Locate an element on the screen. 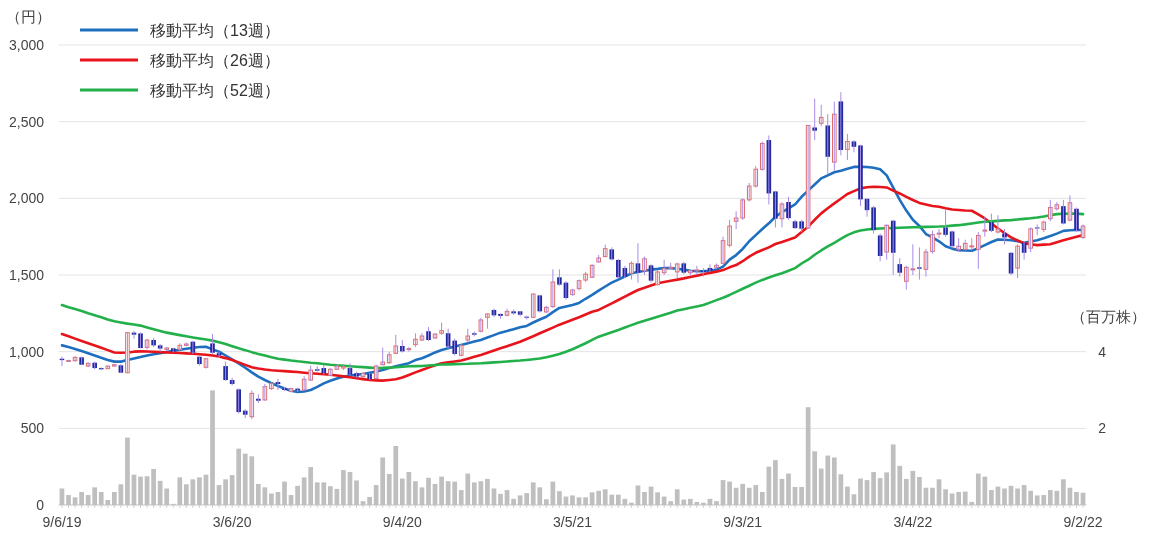  x-tick-label: 9/4/20 is located at coordinates (402, 522).